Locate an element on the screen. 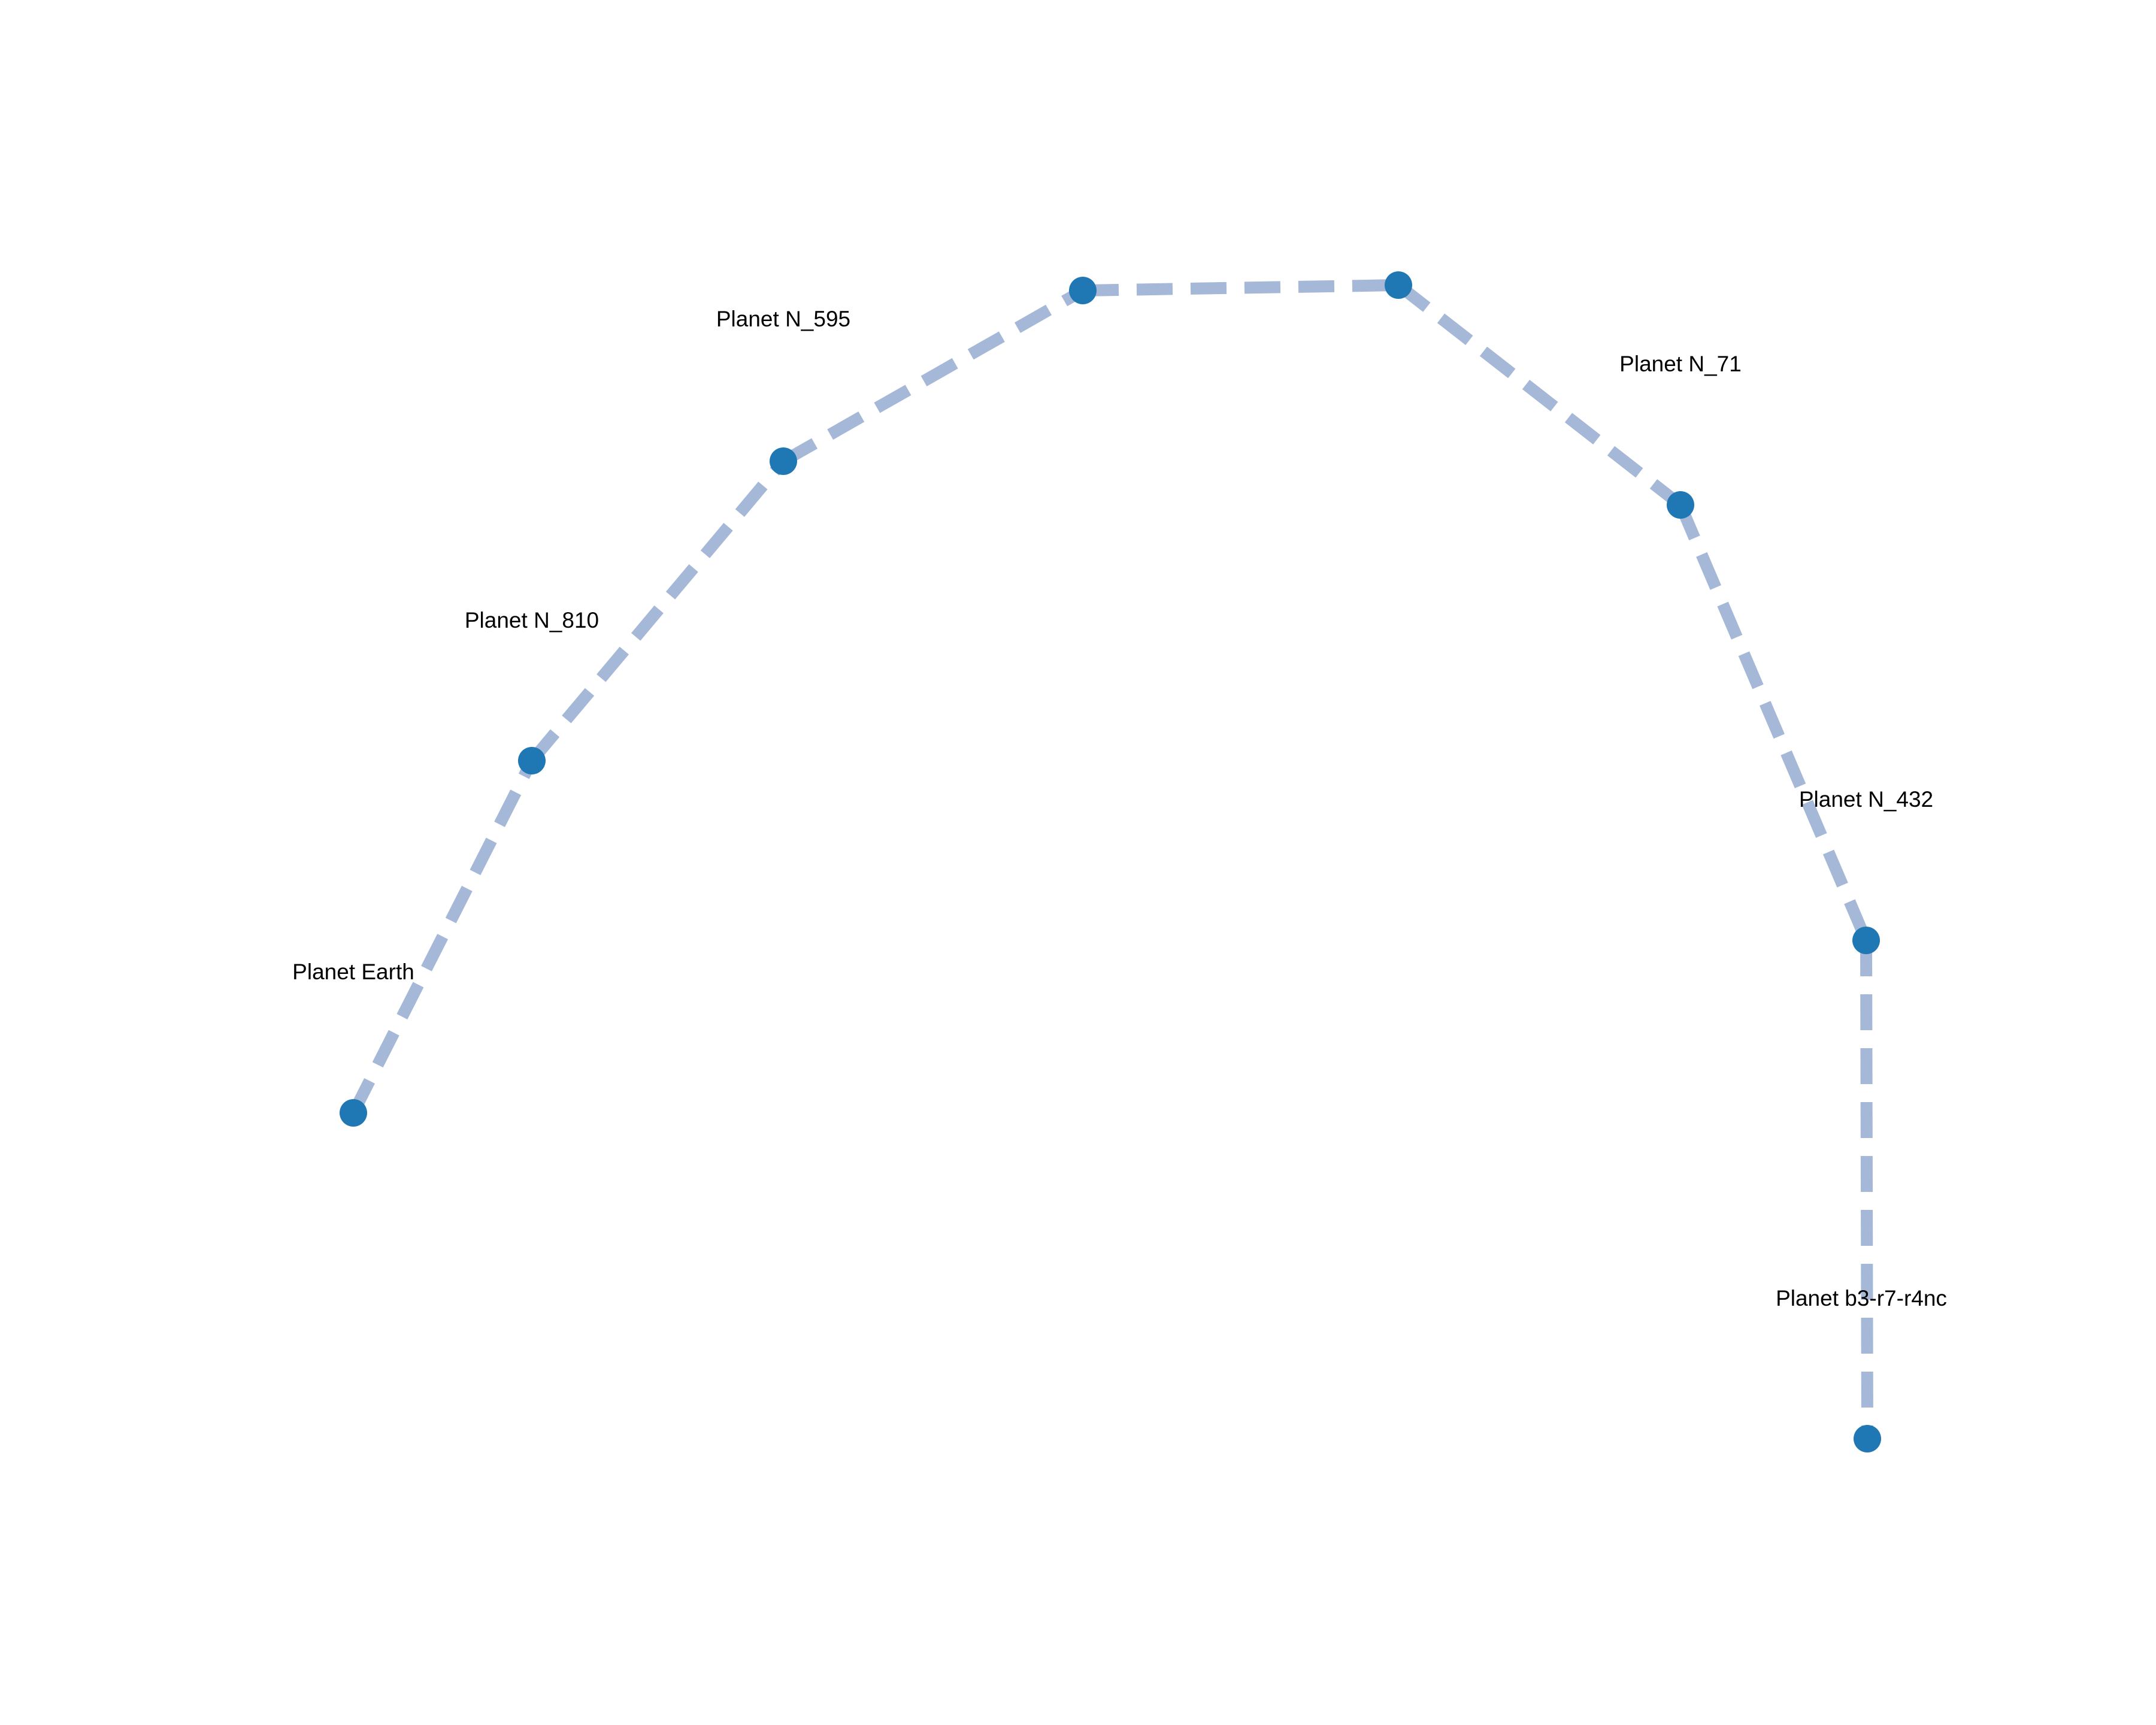  node-n71 is located at coordinates (1681, 505).